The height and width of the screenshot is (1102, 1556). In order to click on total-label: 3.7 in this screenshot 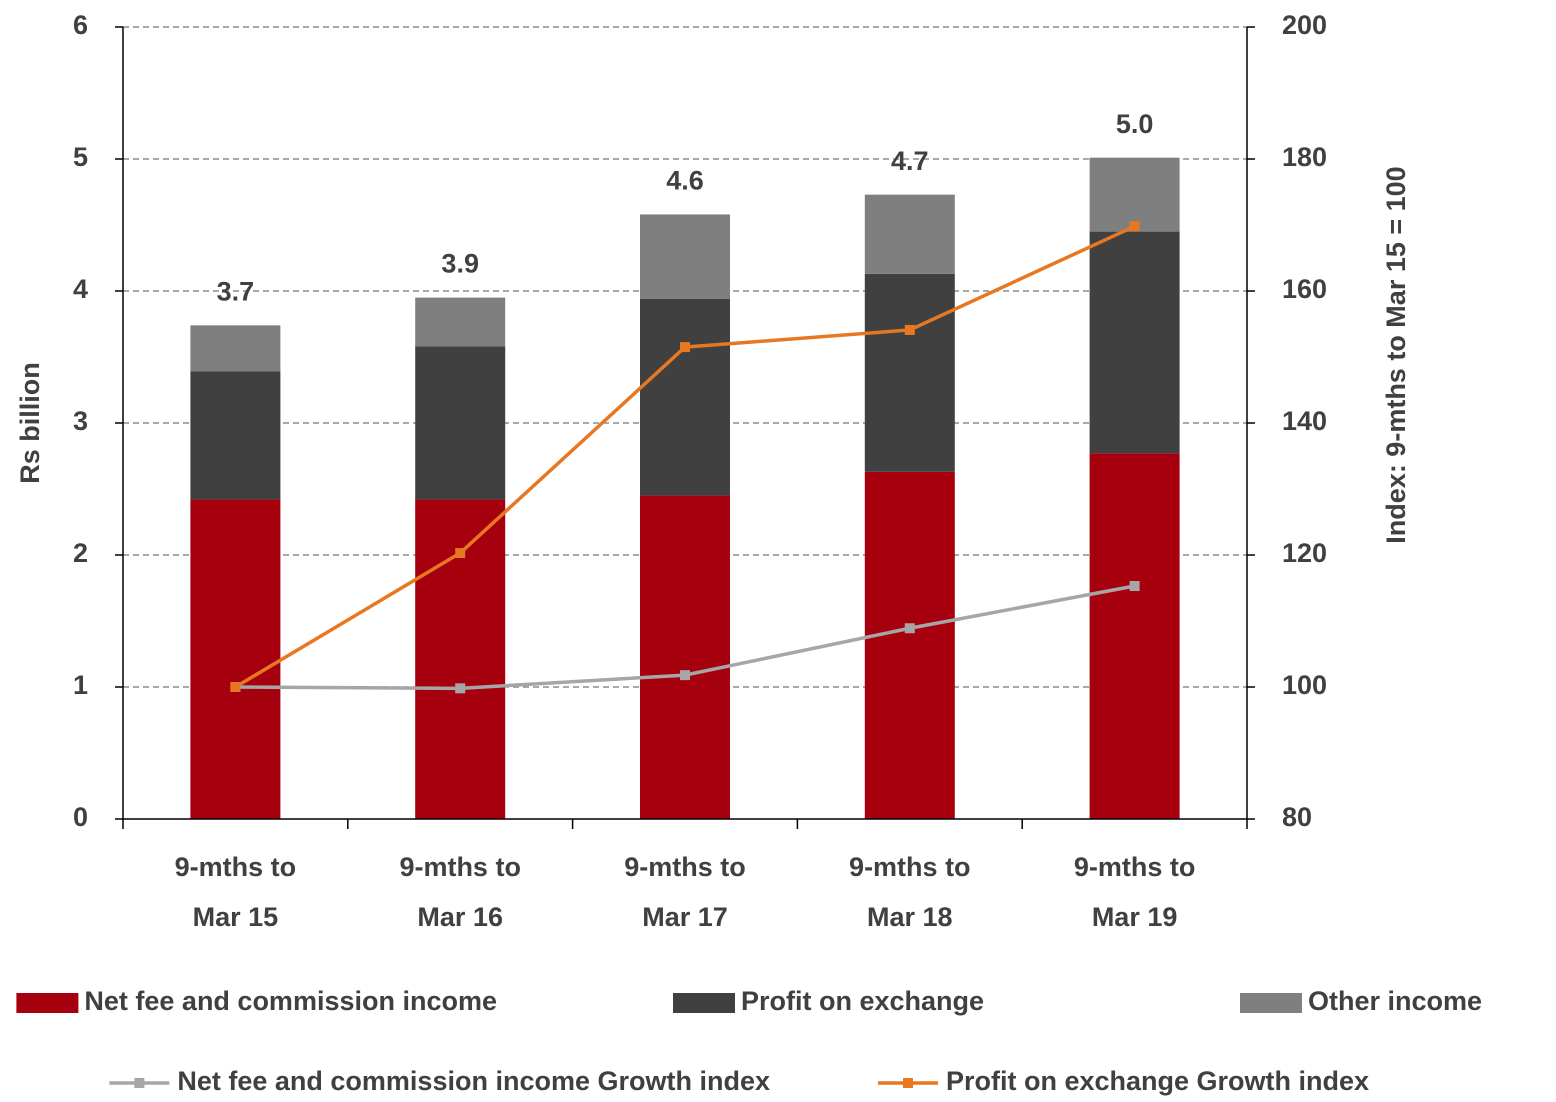, I will do `click(236, 291)`.